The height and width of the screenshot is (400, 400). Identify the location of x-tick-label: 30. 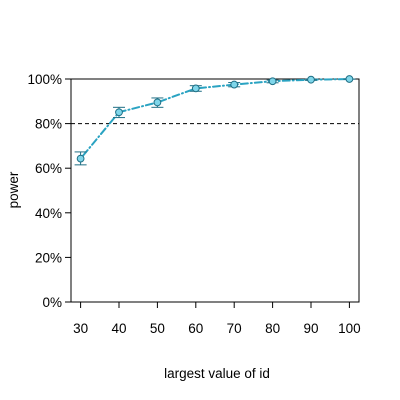
(80, 328).